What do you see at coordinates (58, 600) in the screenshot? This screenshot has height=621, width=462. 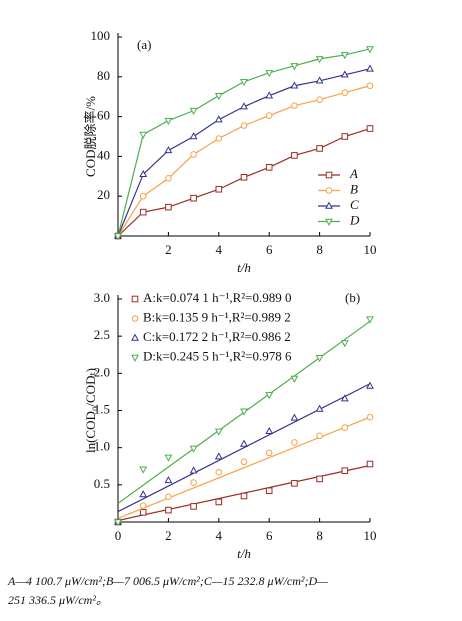 I see `caption-line: 251 336.5 μW/cm²。` at bounding box center [58, 600].